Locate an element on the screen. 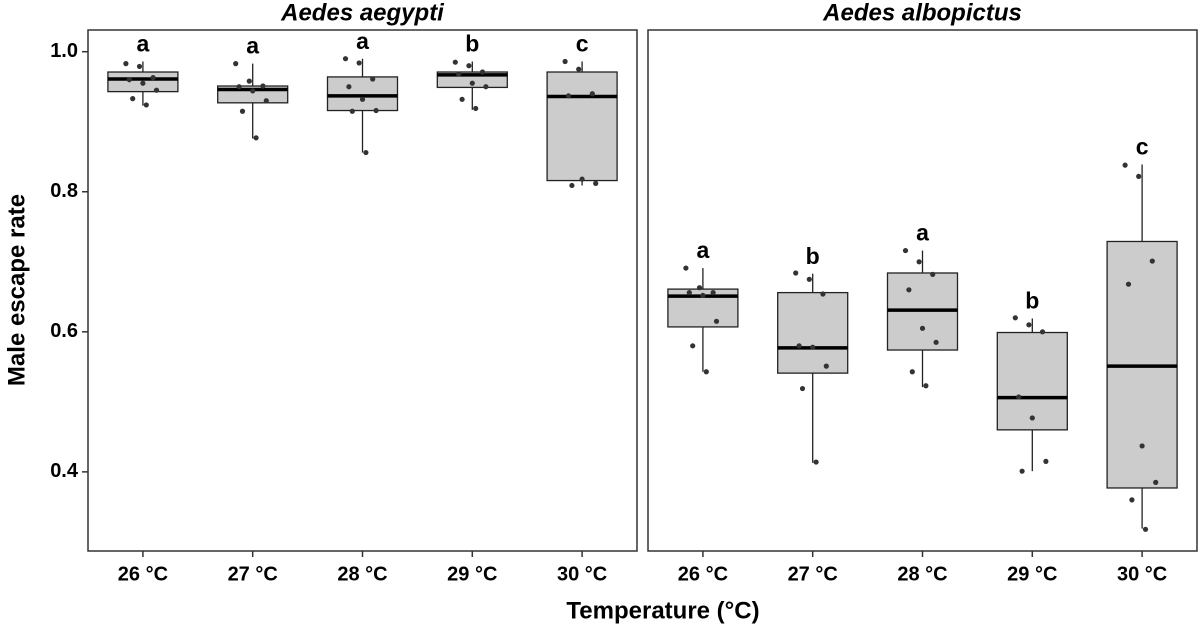 This screenshot has height=631, width=1200. y-tick-label: 1.0 is located at coordinates (64, 51).